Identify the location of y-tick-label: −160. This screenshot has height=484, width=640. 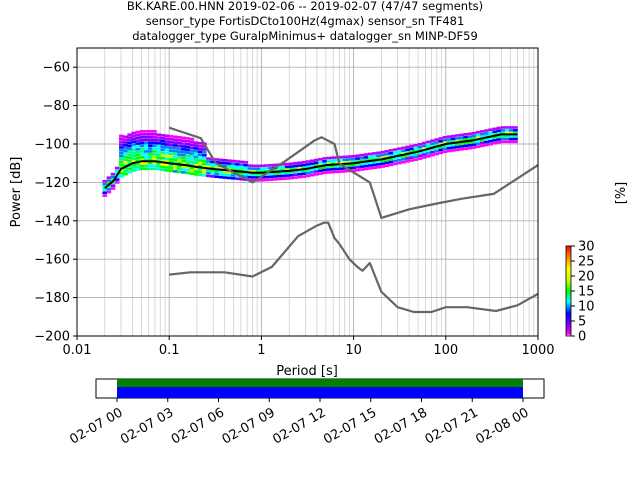
(52, 260).